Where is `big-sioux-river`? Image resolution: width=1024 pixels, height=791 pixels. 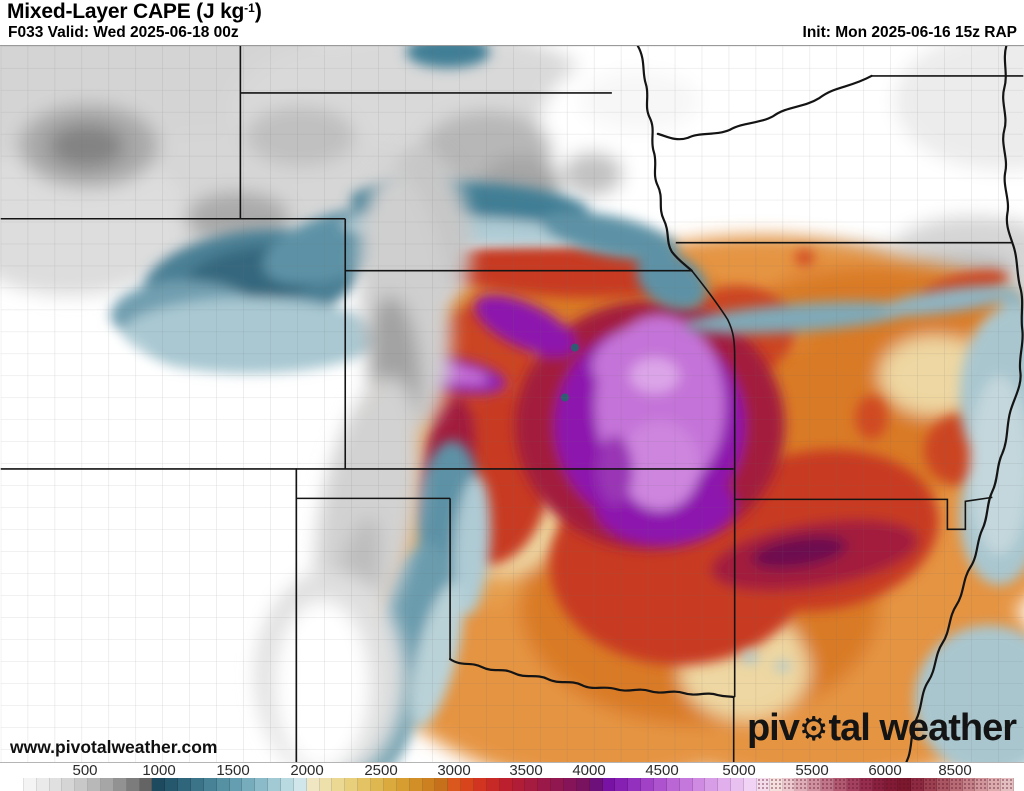 big-sioux-river is located at coordinates (764, 107).